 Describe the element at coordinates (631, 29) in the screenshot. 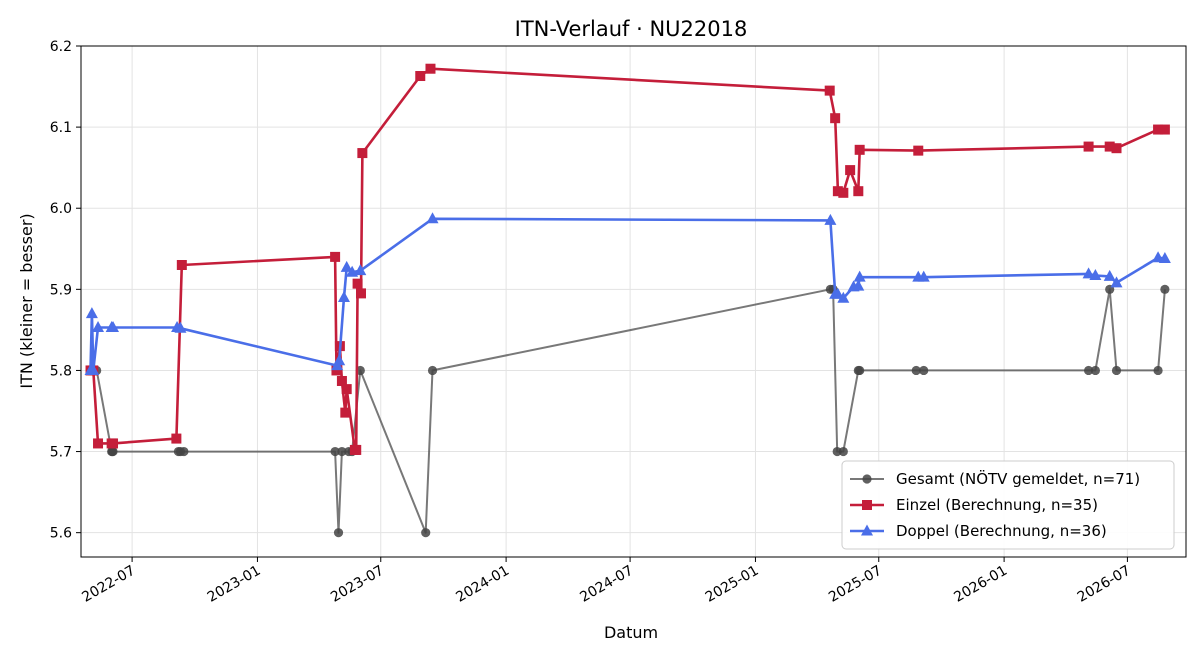

I see `chart-title: ITN-Verlauf · NU22018` at that location.